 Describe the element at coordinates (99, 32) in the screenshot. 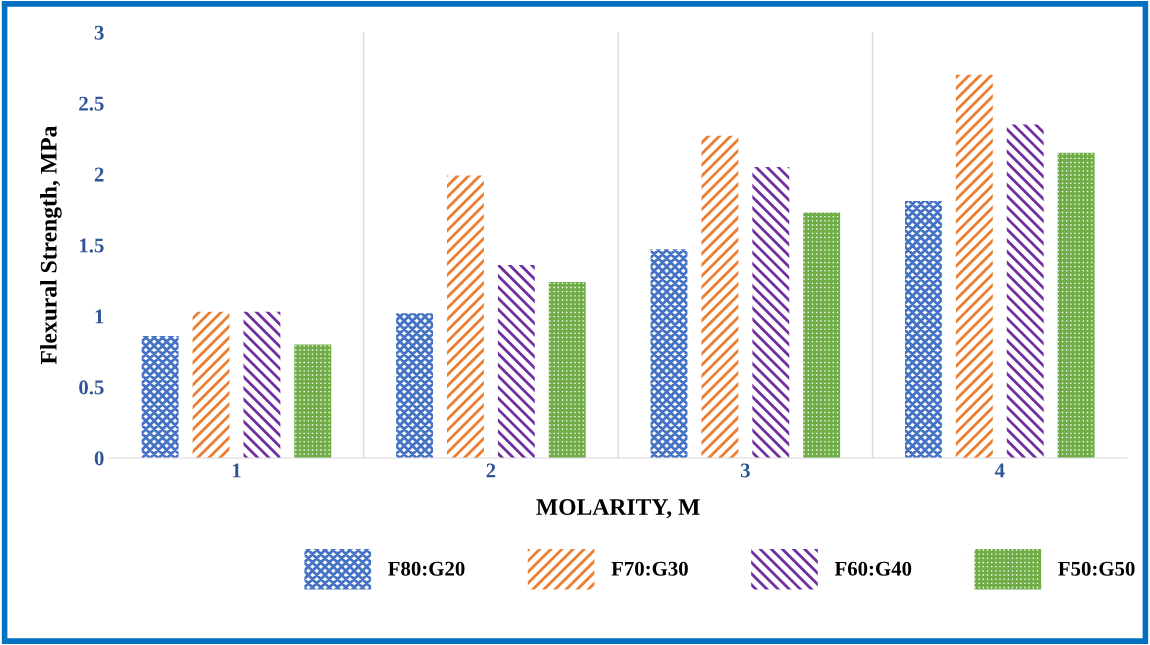

I see `y-tick-label: 3` at that location.